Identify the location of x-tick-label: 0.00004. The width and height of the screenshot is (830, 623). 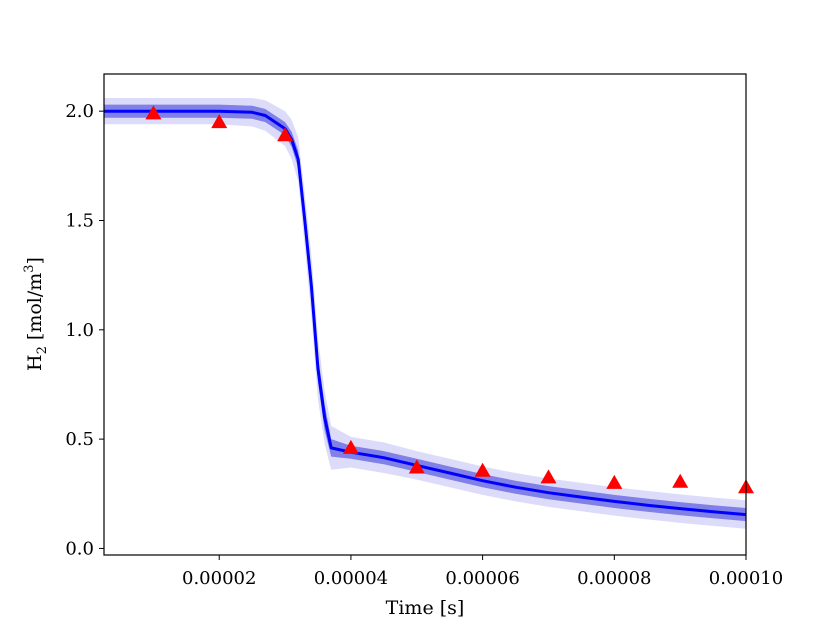
(351, 578).